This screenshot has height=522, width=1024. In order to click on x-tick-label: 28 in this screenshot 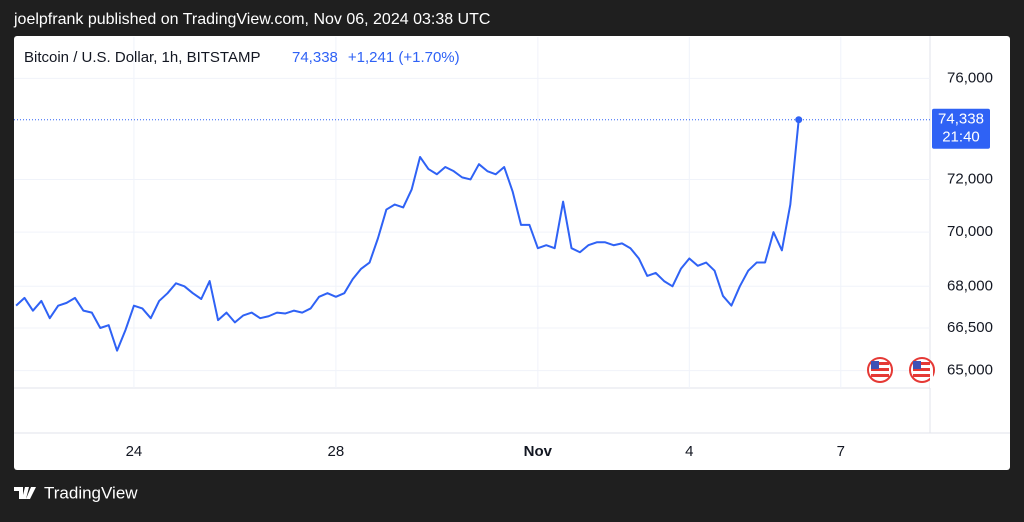, I will do `click(336, 451)`.